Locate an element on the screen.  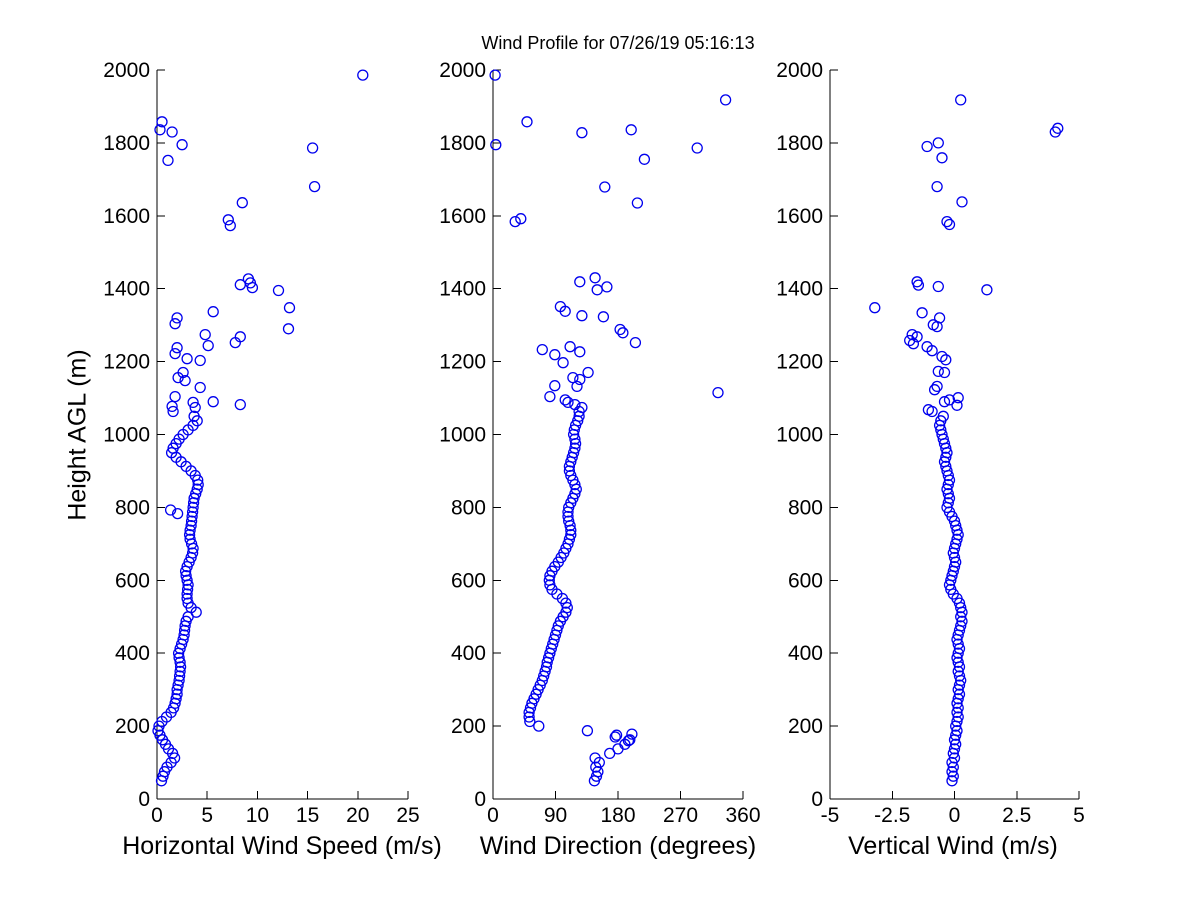
x-tick-label: 25 is located at coordinates (407, 815).